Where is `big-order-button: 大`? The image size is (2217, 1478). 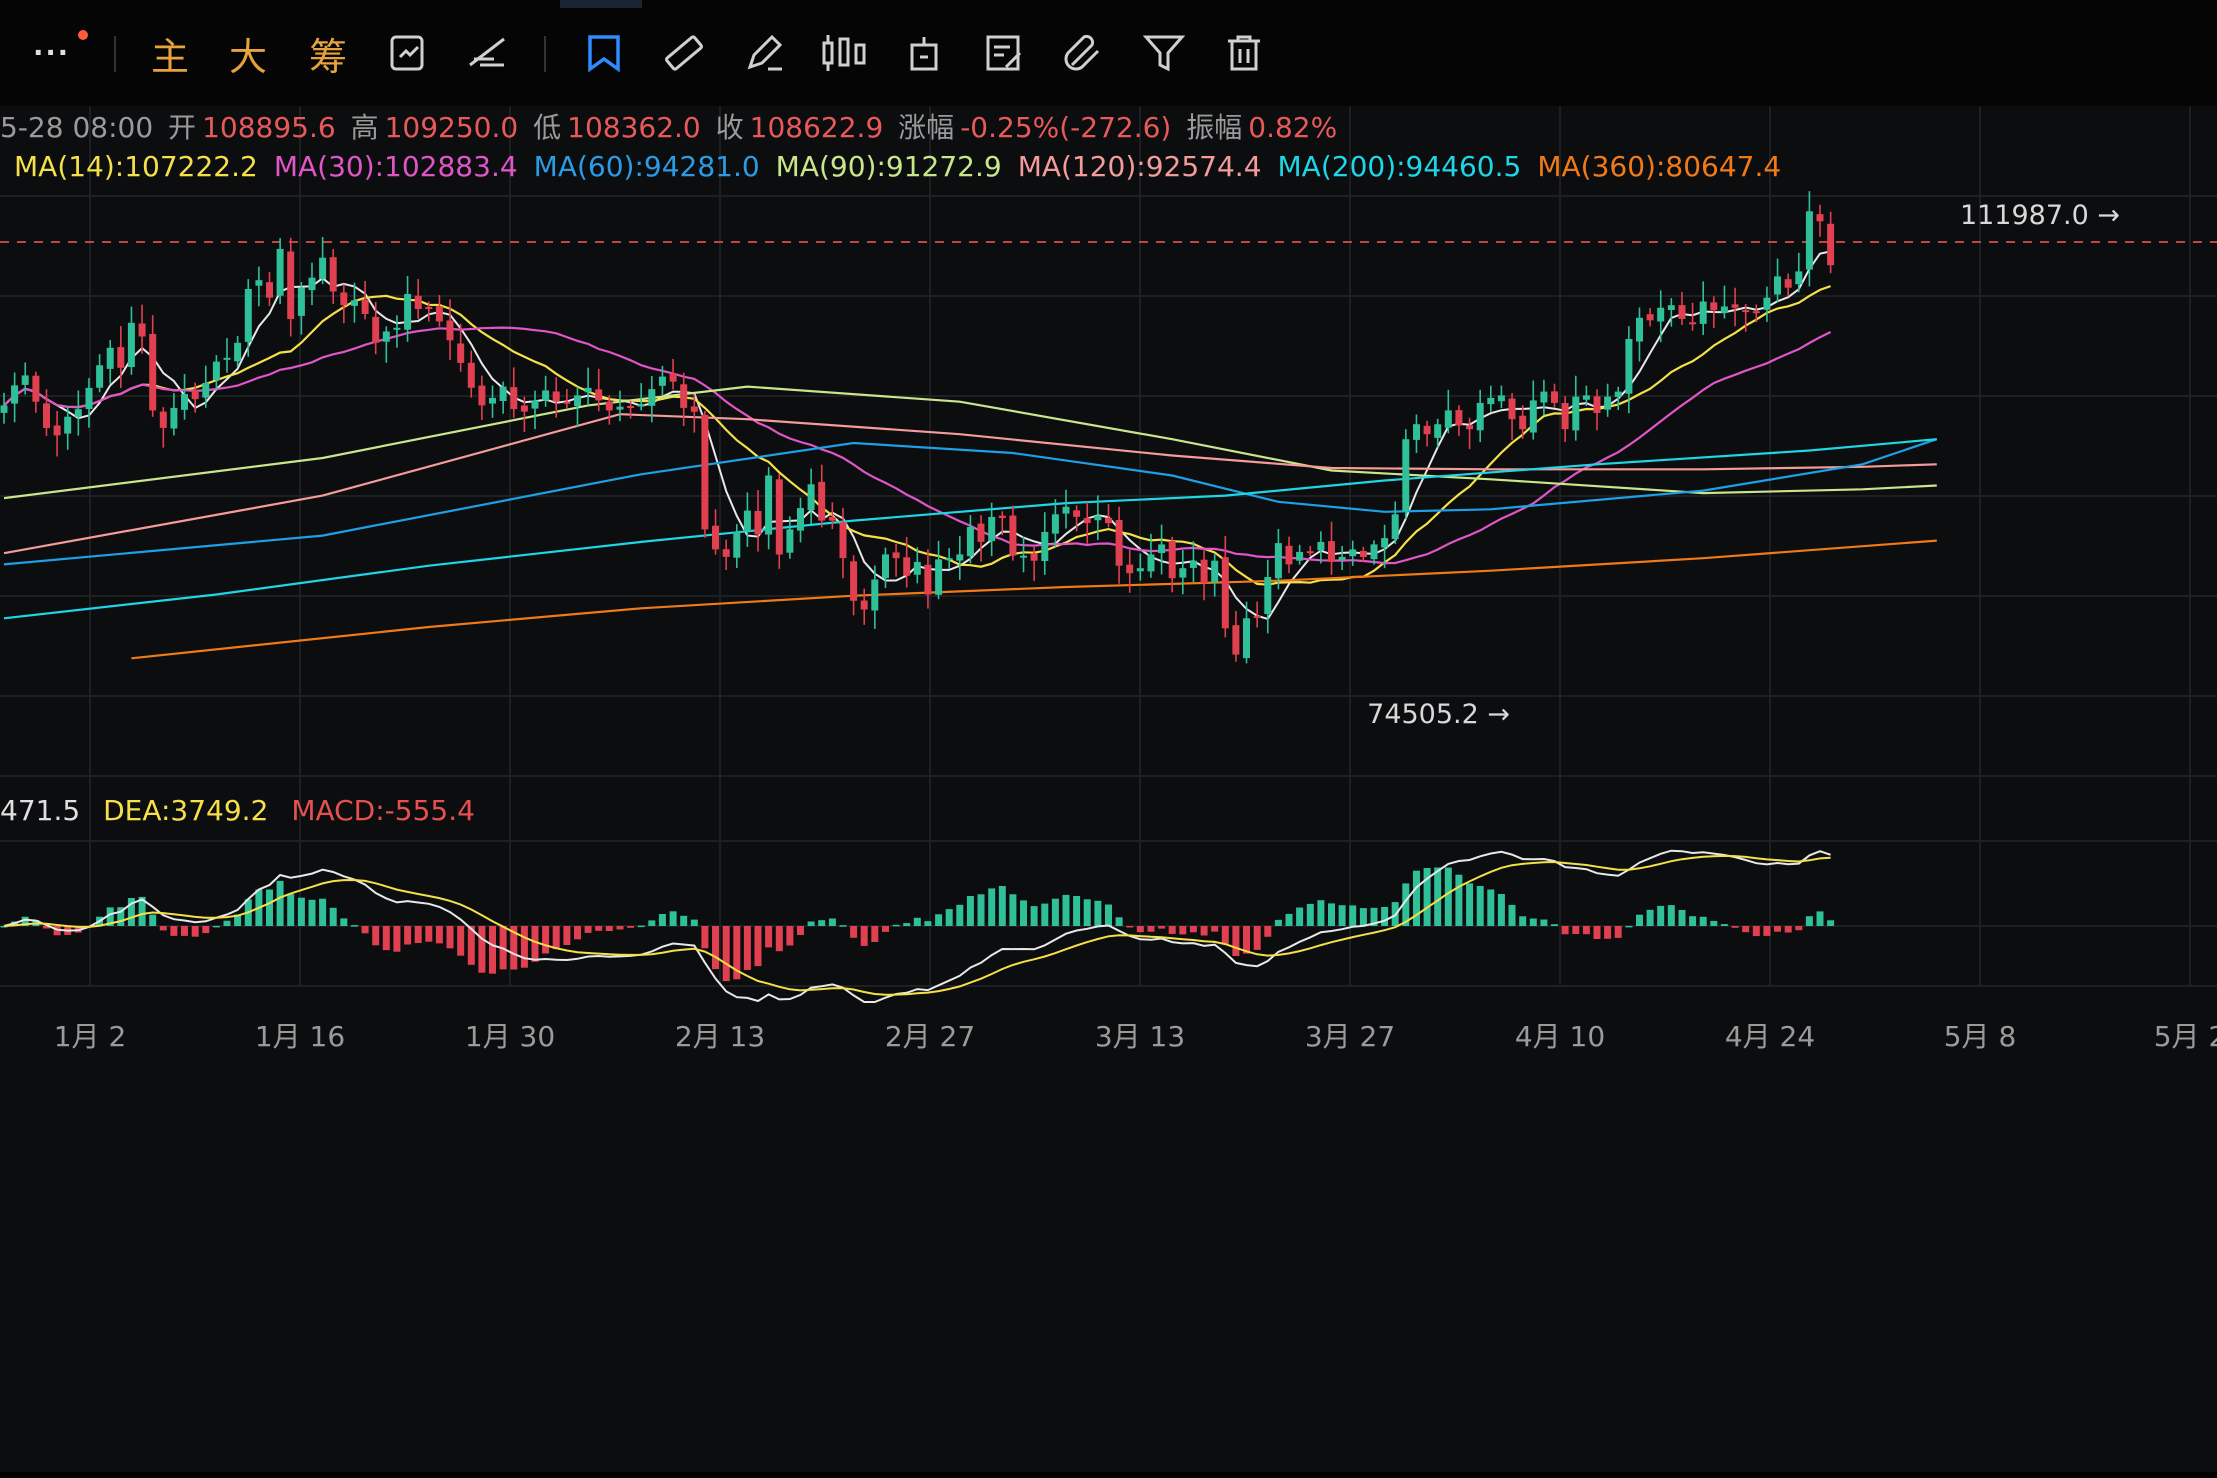
big-order-button: 大 is located at coordinates (247, 56).